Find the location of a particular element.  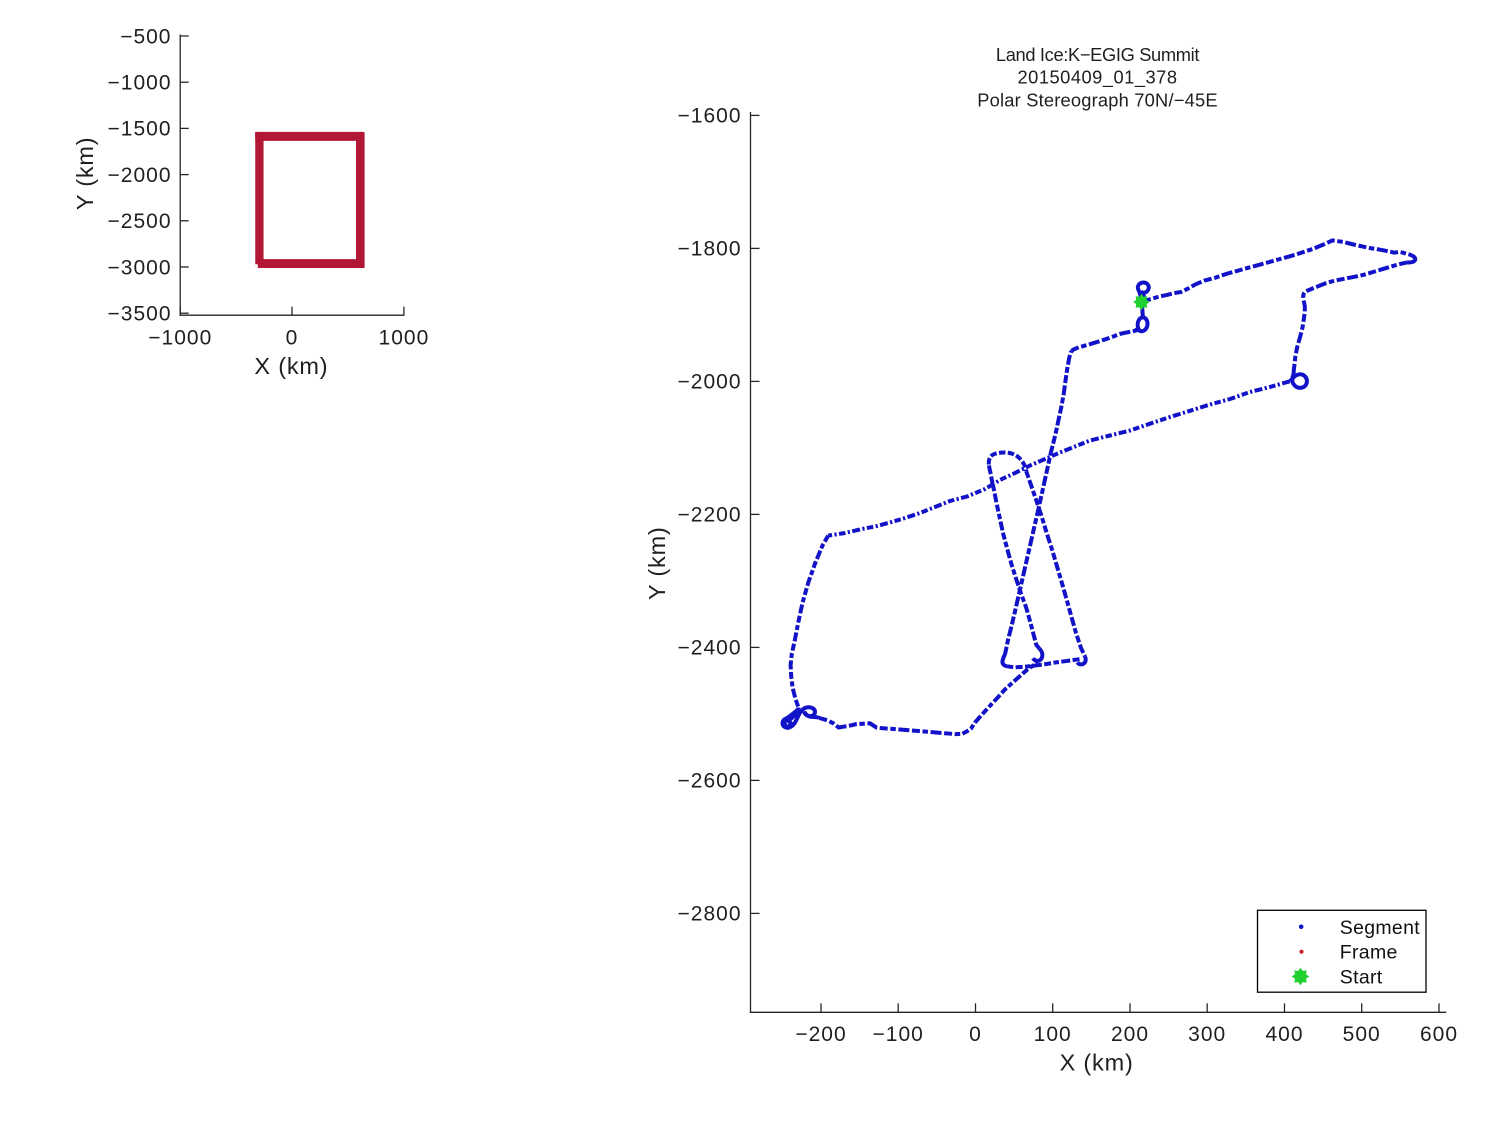

svg-text: −100 is located at coordinates (898, 1034).